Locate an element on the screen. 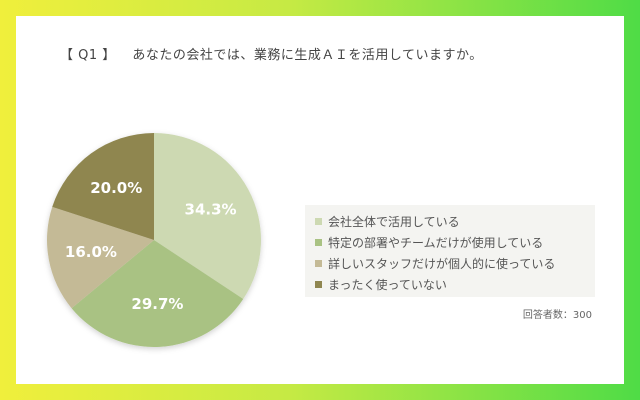 The height and width of the screenshot is (400, 640). legend-item: 特定の部署やチームだけが使用している is located at coordinates (429, 242).